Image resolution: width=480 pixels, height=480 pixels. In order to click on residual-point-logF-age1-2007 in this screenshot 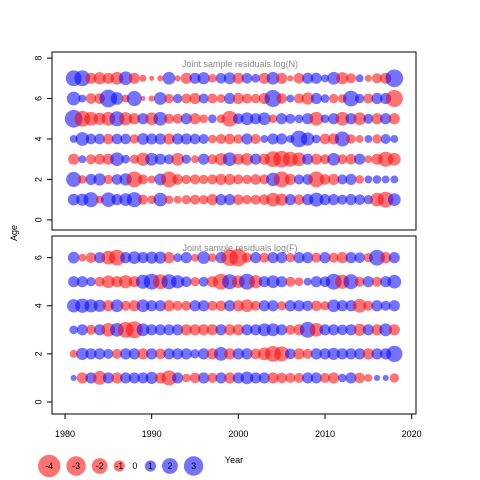, I will do `click(299, 377)`.